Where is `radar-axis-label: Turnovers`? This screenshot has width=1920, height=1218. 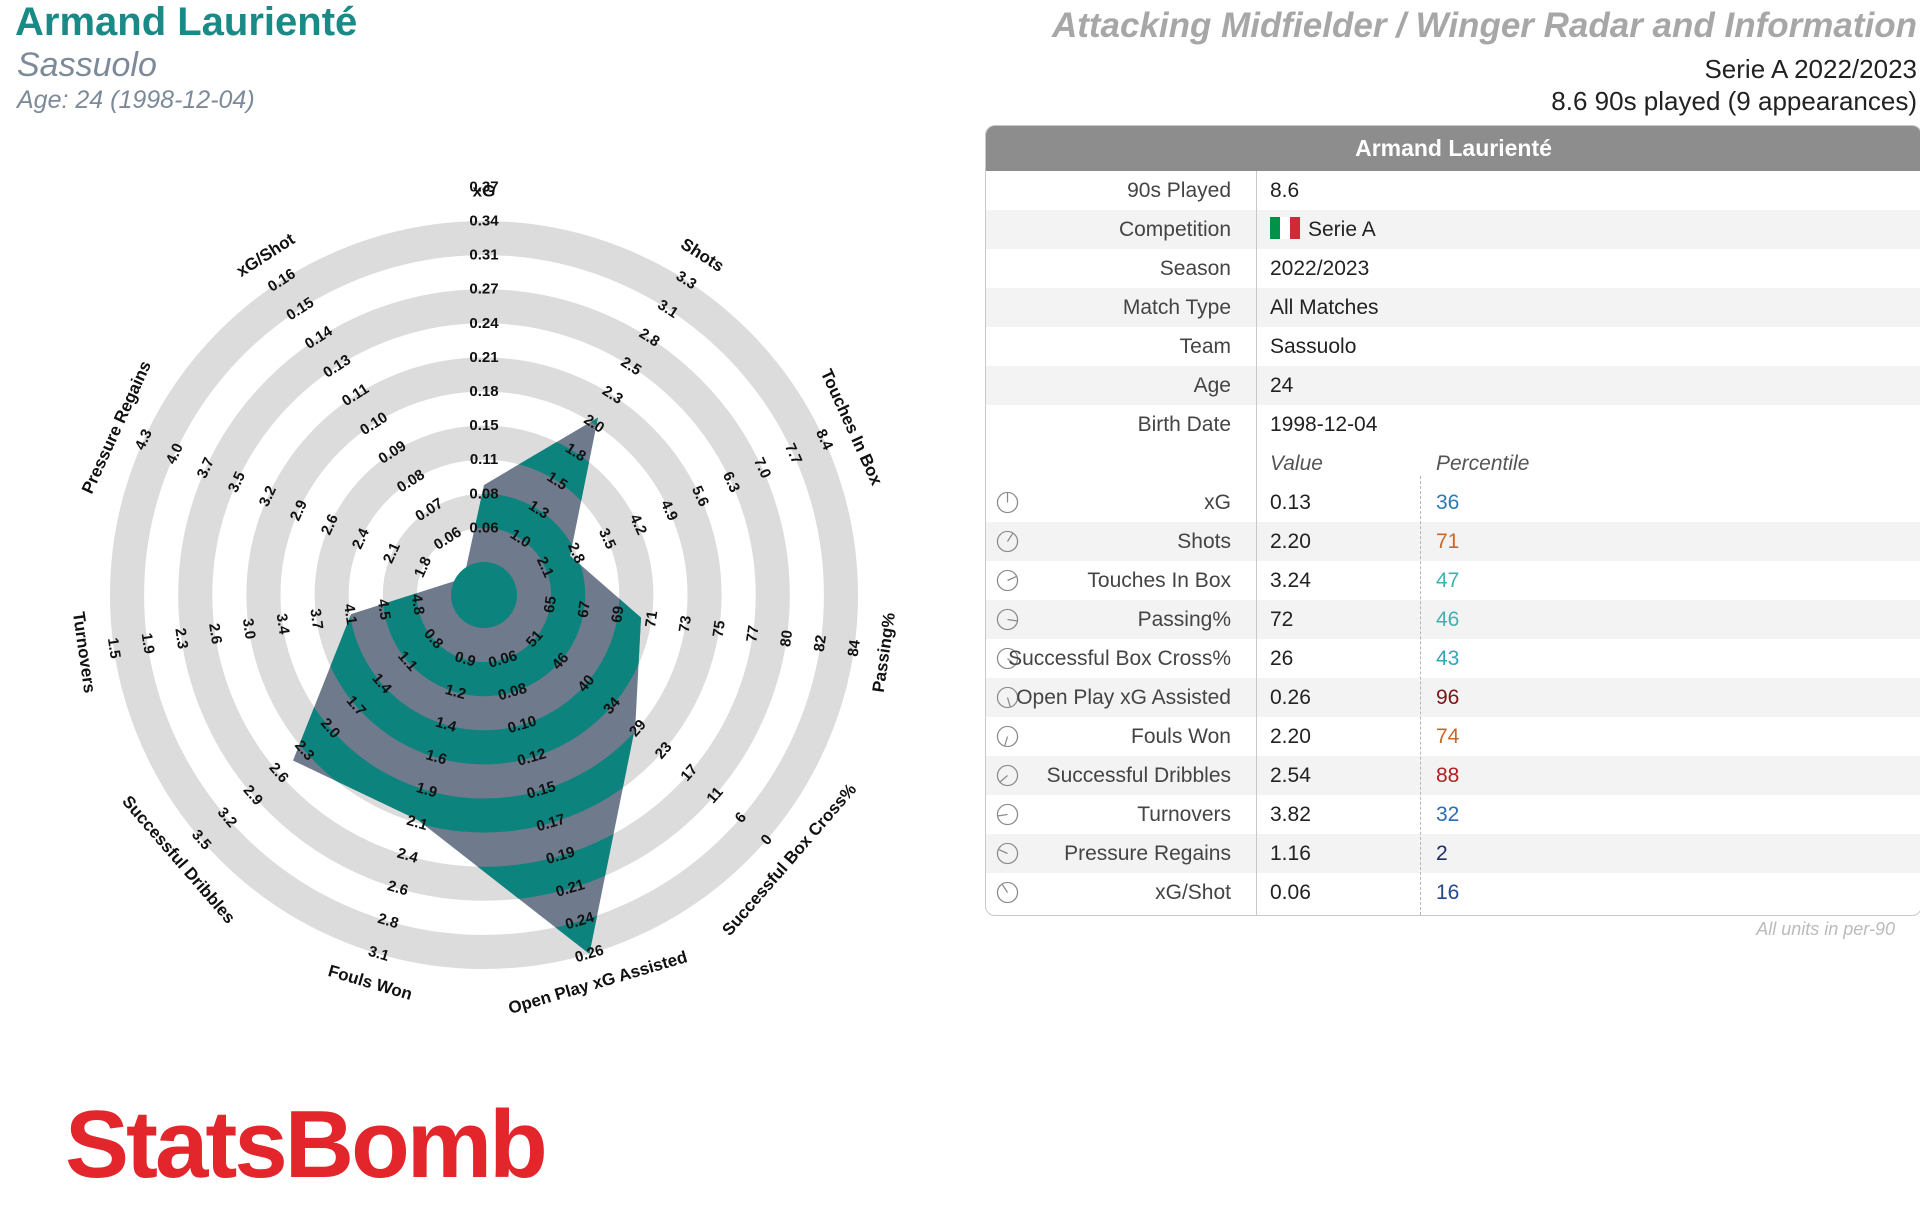
radar-axis-label: Turnovers is located at coordinates (84, 653).